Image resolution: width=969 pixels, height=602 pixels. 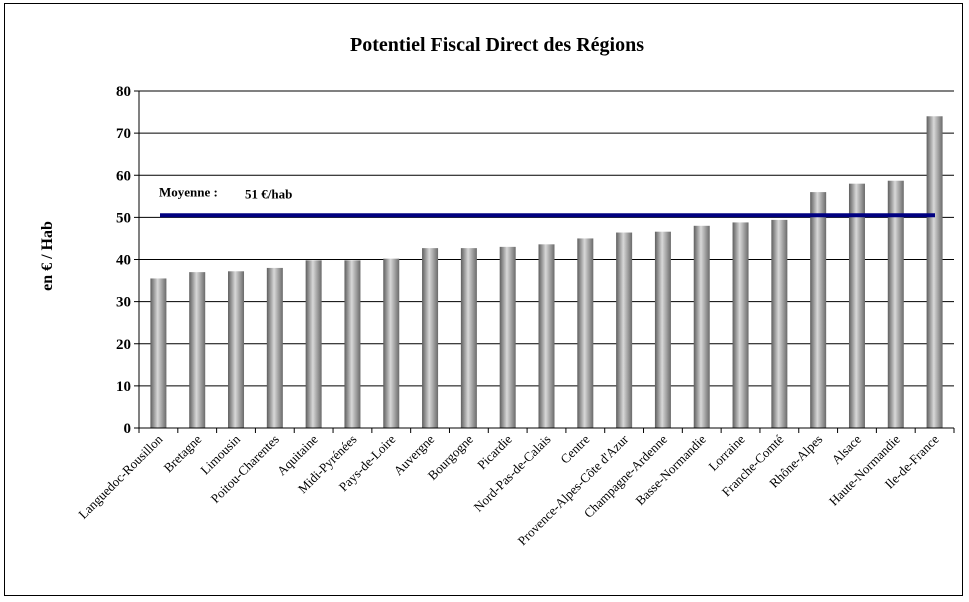 I want to click on average-value: 51 €/hab, so click(x=268, y=193).